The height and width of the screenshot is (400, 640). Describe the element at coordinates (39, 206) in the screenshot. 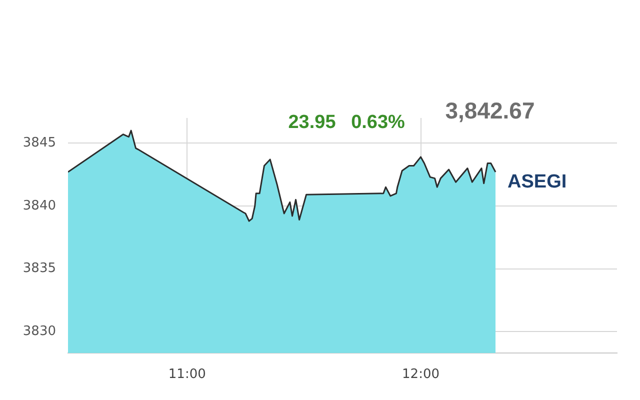

I see `y-tick-label: 3840` at that location.